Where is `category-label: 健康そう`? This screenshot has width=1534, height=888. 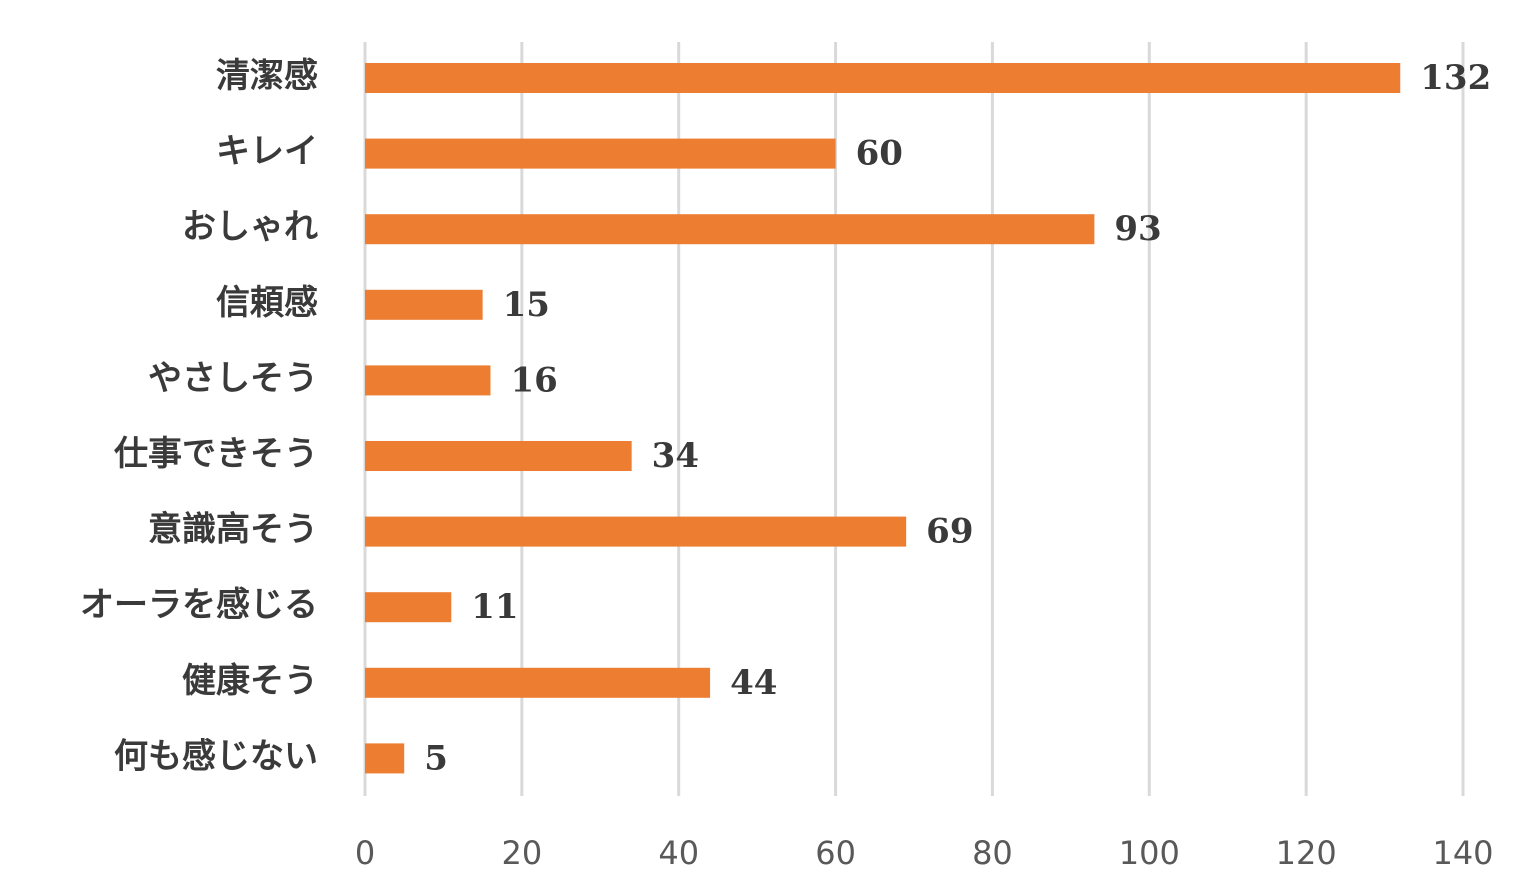 category-label: 健康そう is located at coordinates (250, 681).